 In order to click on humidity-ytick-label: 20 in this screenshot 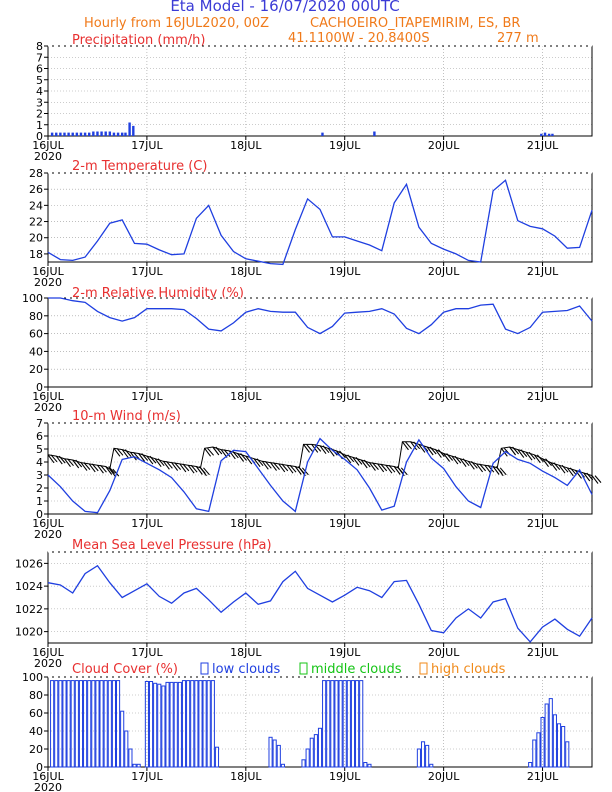, I will do `click(36, 369)`.